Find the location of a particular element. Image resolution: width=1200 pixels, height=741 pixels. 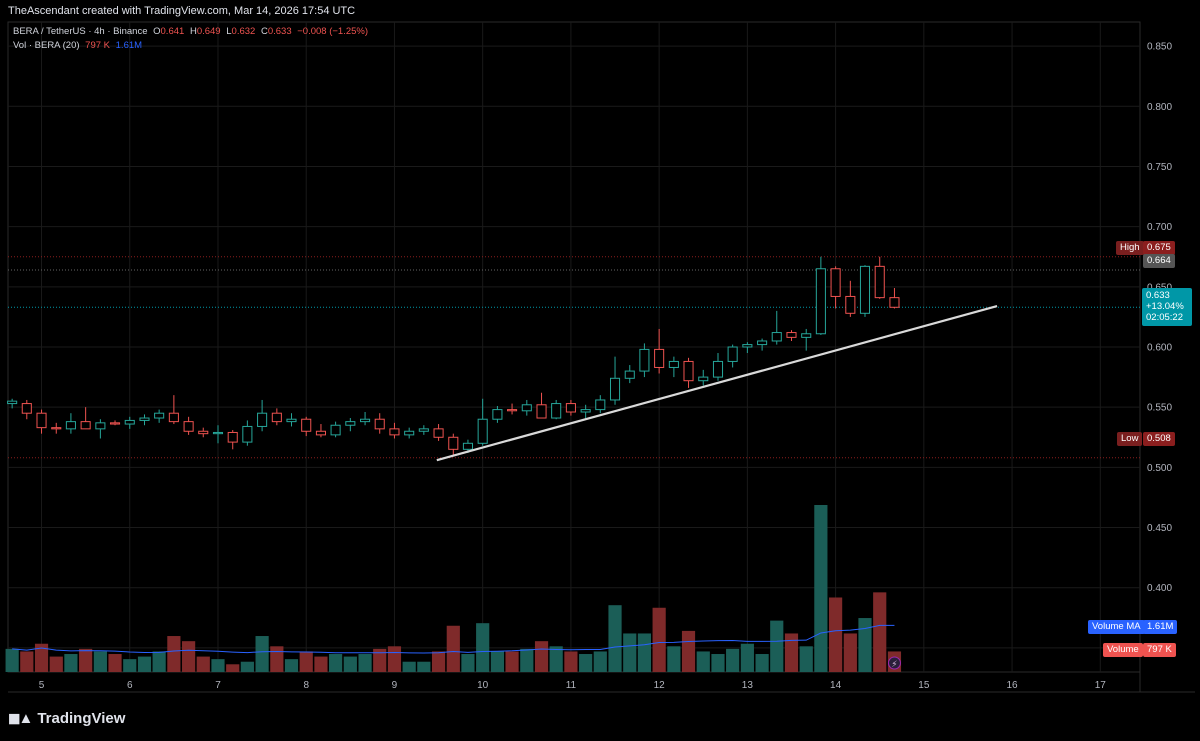

flash-icon-glyph: ⚡ is located at coordinates (894, 665).